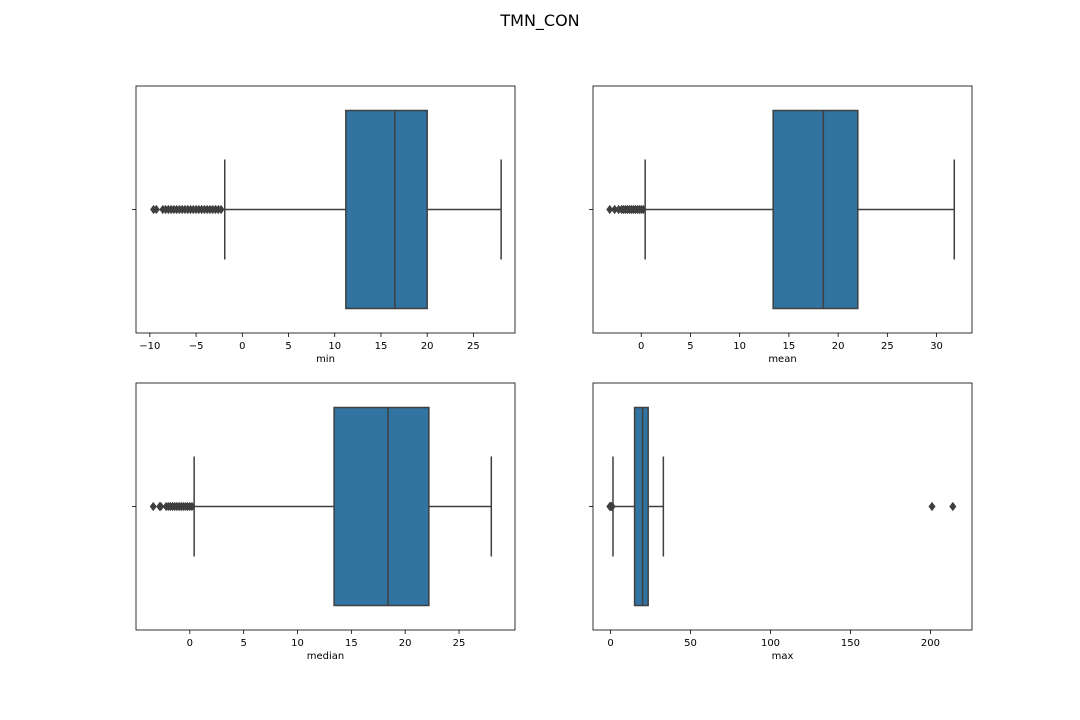 Image resolution: width=1080 pixels, height=720 pixels. What do you see at coordinates (149, 346) in the screenshot?
I see `x-tick-label: −10` at bounding box center [149, 346].